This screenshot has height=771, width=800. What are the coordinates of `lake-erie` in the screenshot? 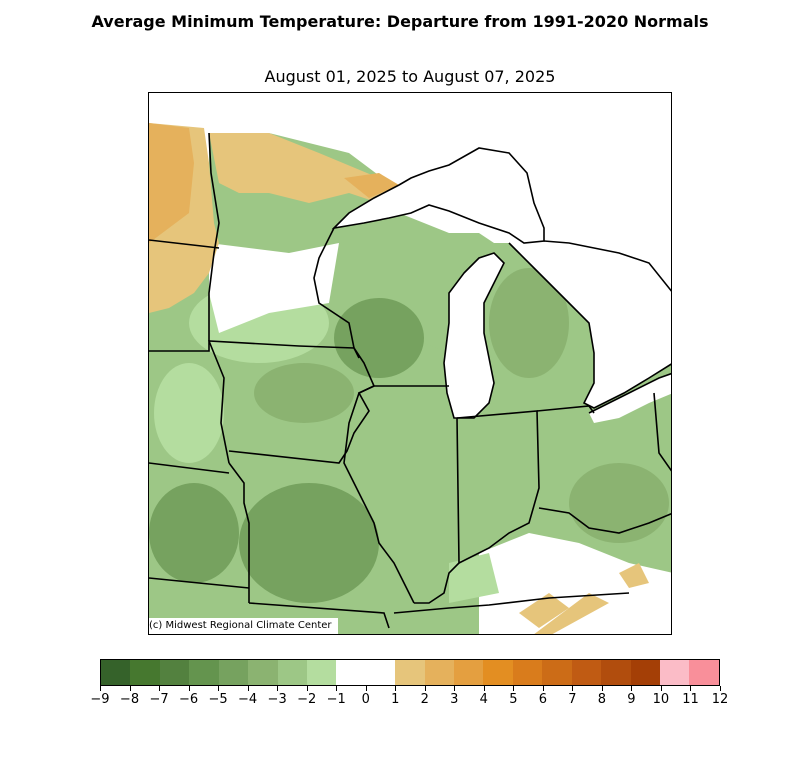 It's located at (630, 398).